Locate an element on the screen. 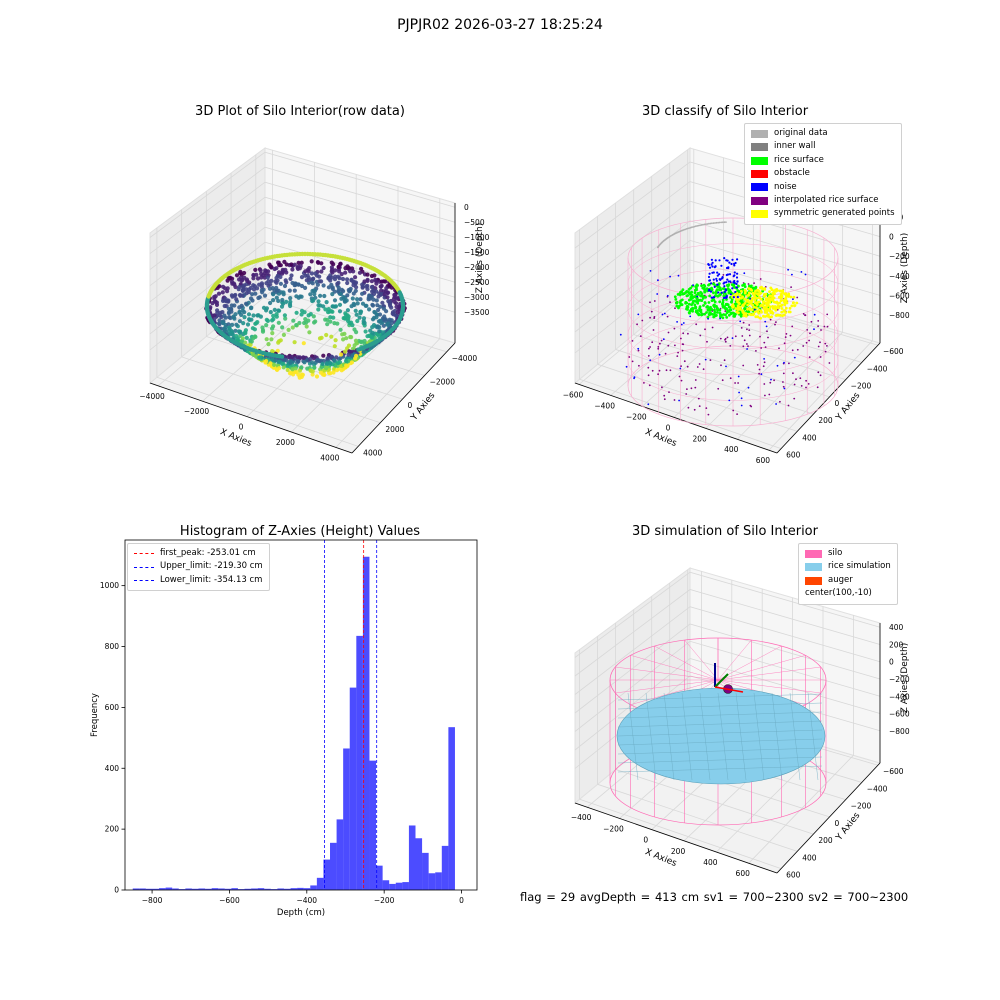  x-axis-line is located at coordinates (676, 838).